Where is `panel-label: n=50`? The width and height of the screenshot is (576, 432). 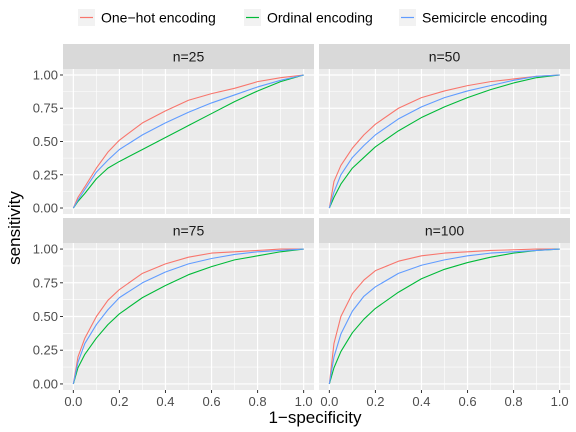
panel-label: n=50 is located at coordinates (445, 57).